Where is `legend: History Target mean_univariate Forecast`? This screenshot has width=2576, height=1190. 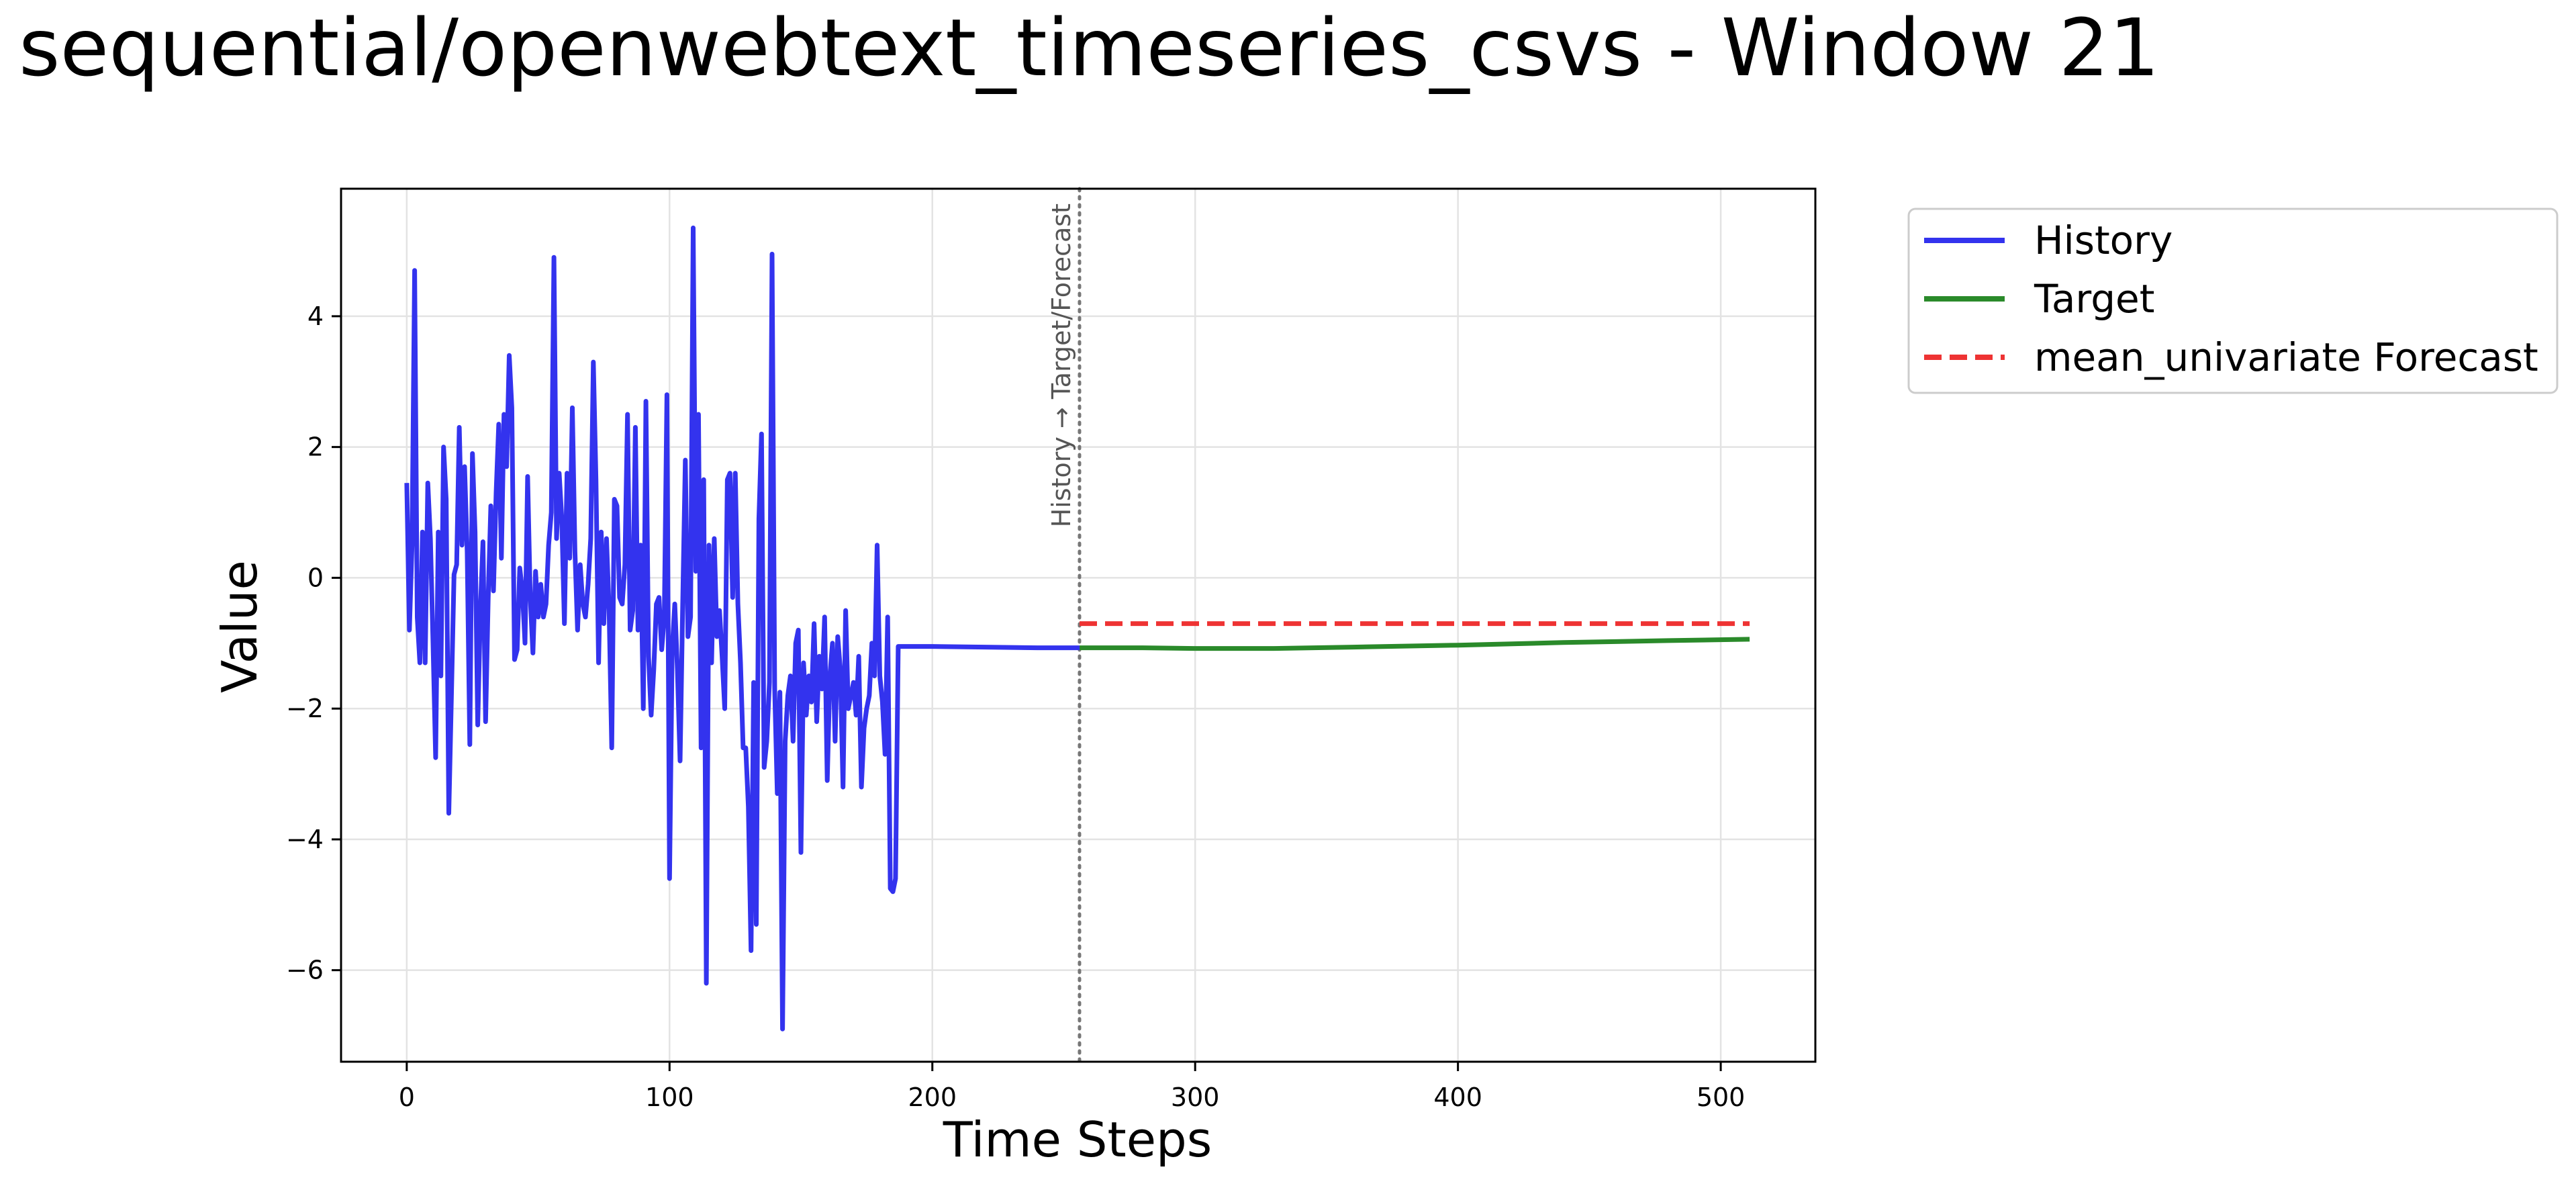
legend: History Target mean_univariate Forecast is located at coordinates (2233, 301).